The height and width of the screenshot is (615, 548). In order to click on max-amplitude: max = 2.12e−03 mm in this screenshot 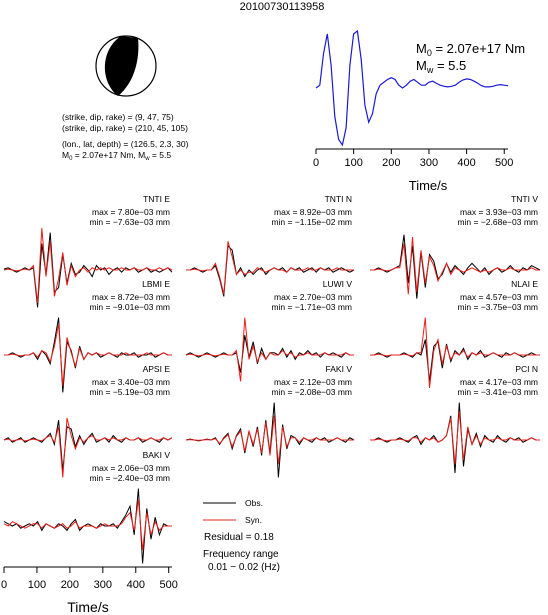, I will do `click(313, 382)`.